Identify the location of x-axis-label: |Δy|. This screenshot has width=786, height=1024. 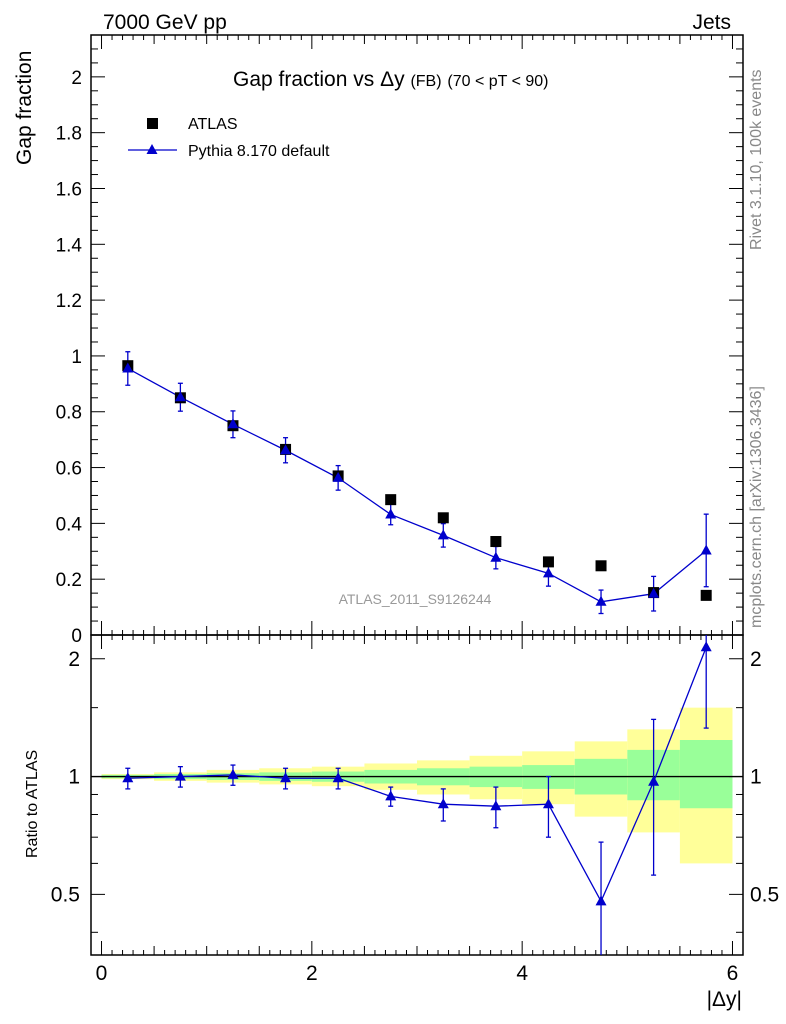
(724, 999).